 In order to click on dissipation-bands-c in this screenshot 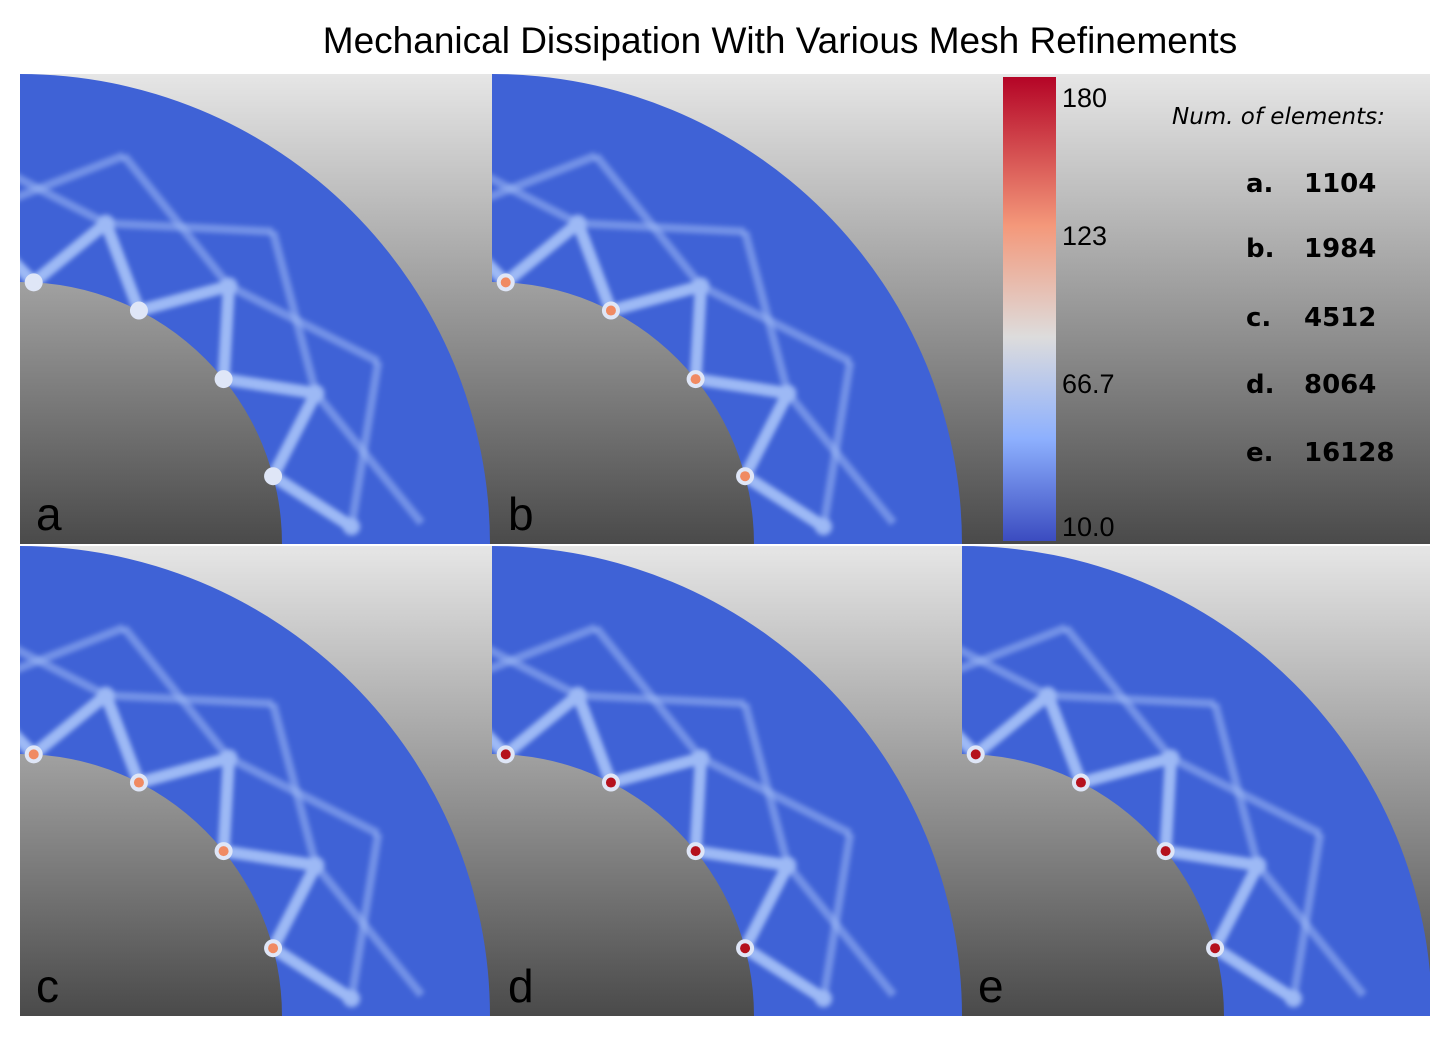, I will do `click(222, 811)`.